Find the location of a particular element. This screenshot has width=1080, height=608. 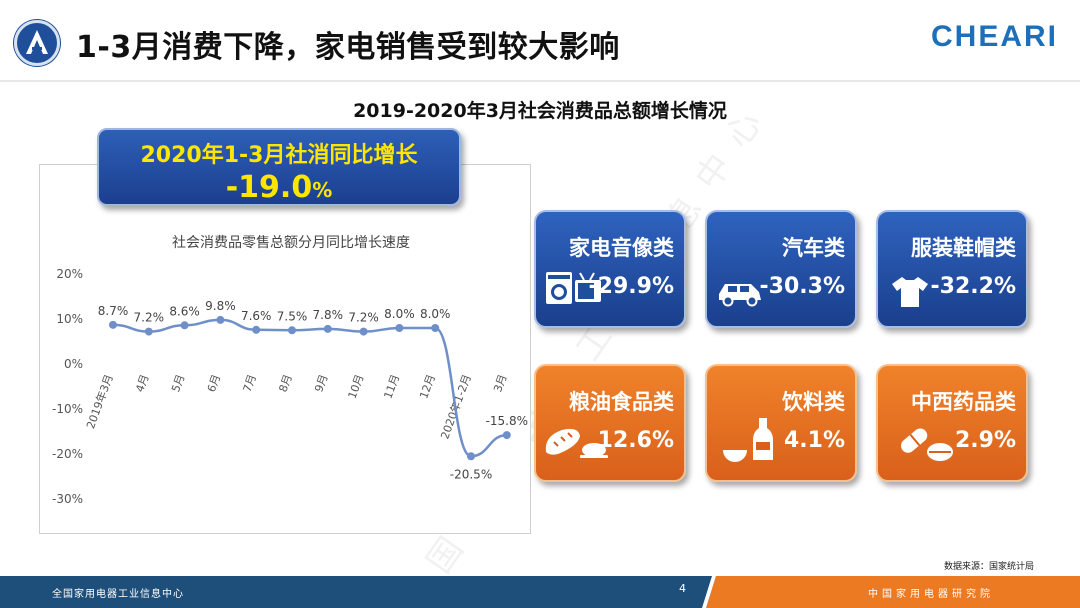

x-tick-label: 11月 is located at coordinates (391, 387).